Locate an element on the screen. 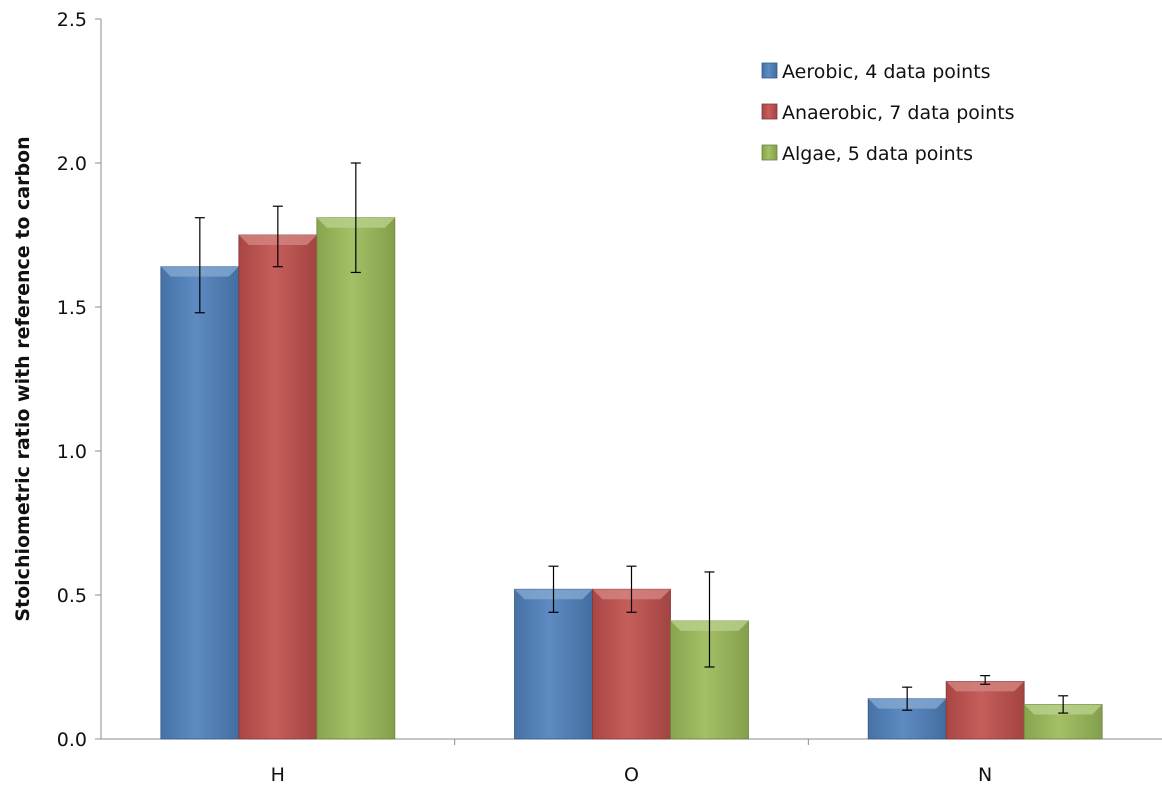 The height and width of the screenshot is (790, 1162). y-tick-label: 2.0 is located at coordinates (72, 164).